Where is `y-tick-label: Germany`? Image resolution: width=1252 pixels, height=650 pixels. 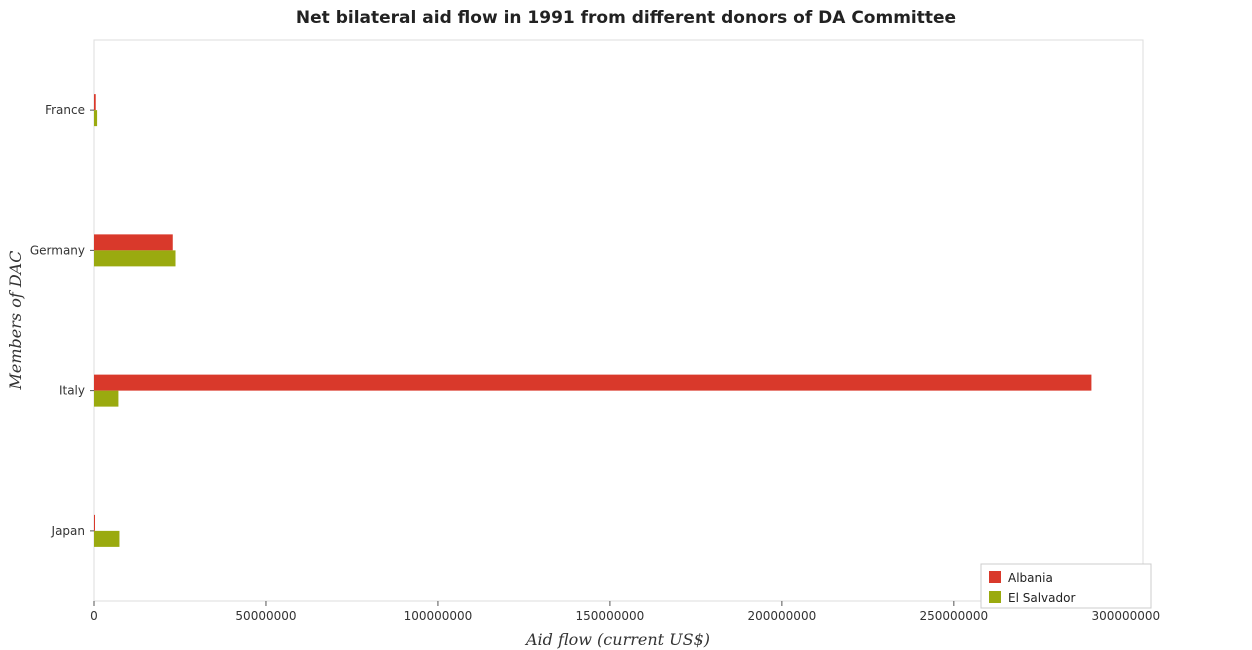
y-tick-label: Germany is located at coordinates (57, 250).